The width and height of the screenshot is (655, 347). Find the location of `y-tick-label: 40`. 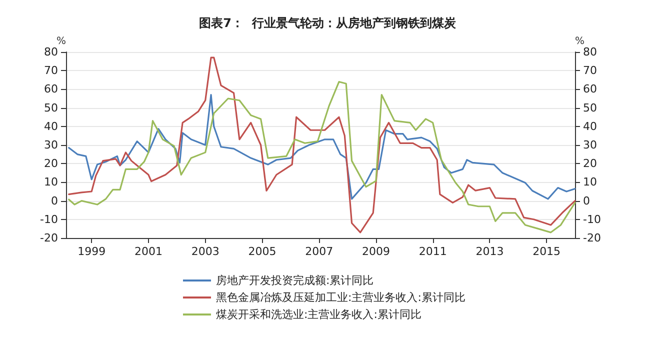

y-tick-label: 40 is located at coordinates (51, 126).